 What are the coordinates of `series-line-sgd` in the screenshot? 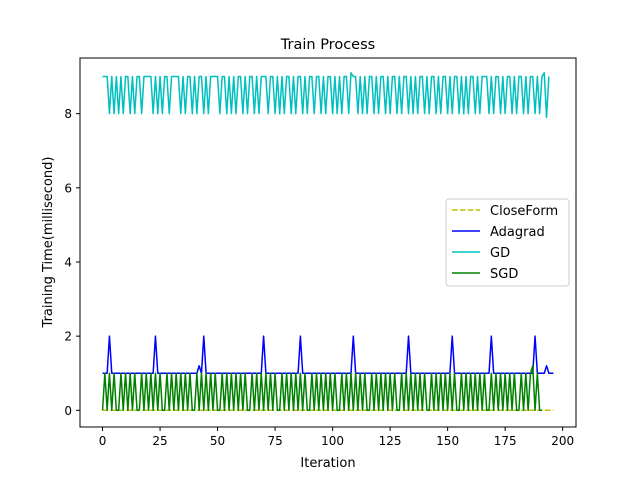 It's located at (321, 388).